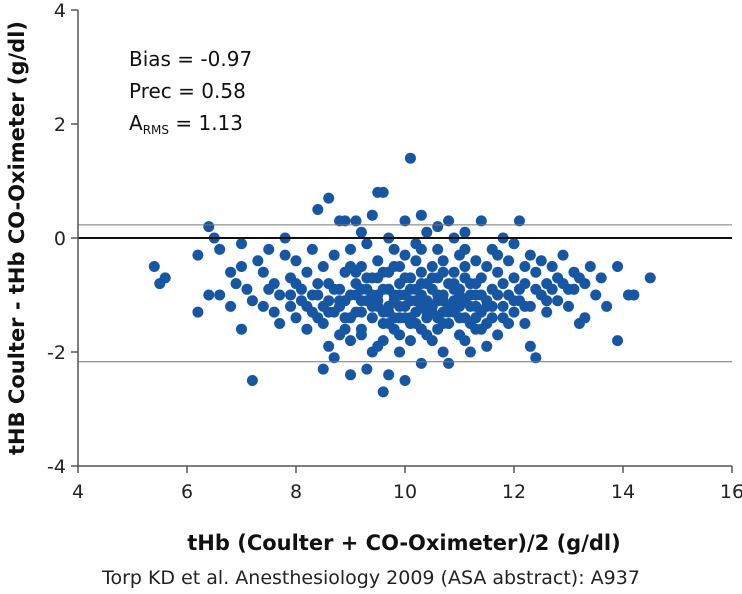  Describe the element at coordinates (17, 238) in the screenshot. I see `y-axis-title: tHB Coulter - tHb CO-Oximeter (g/dl)` at that location.